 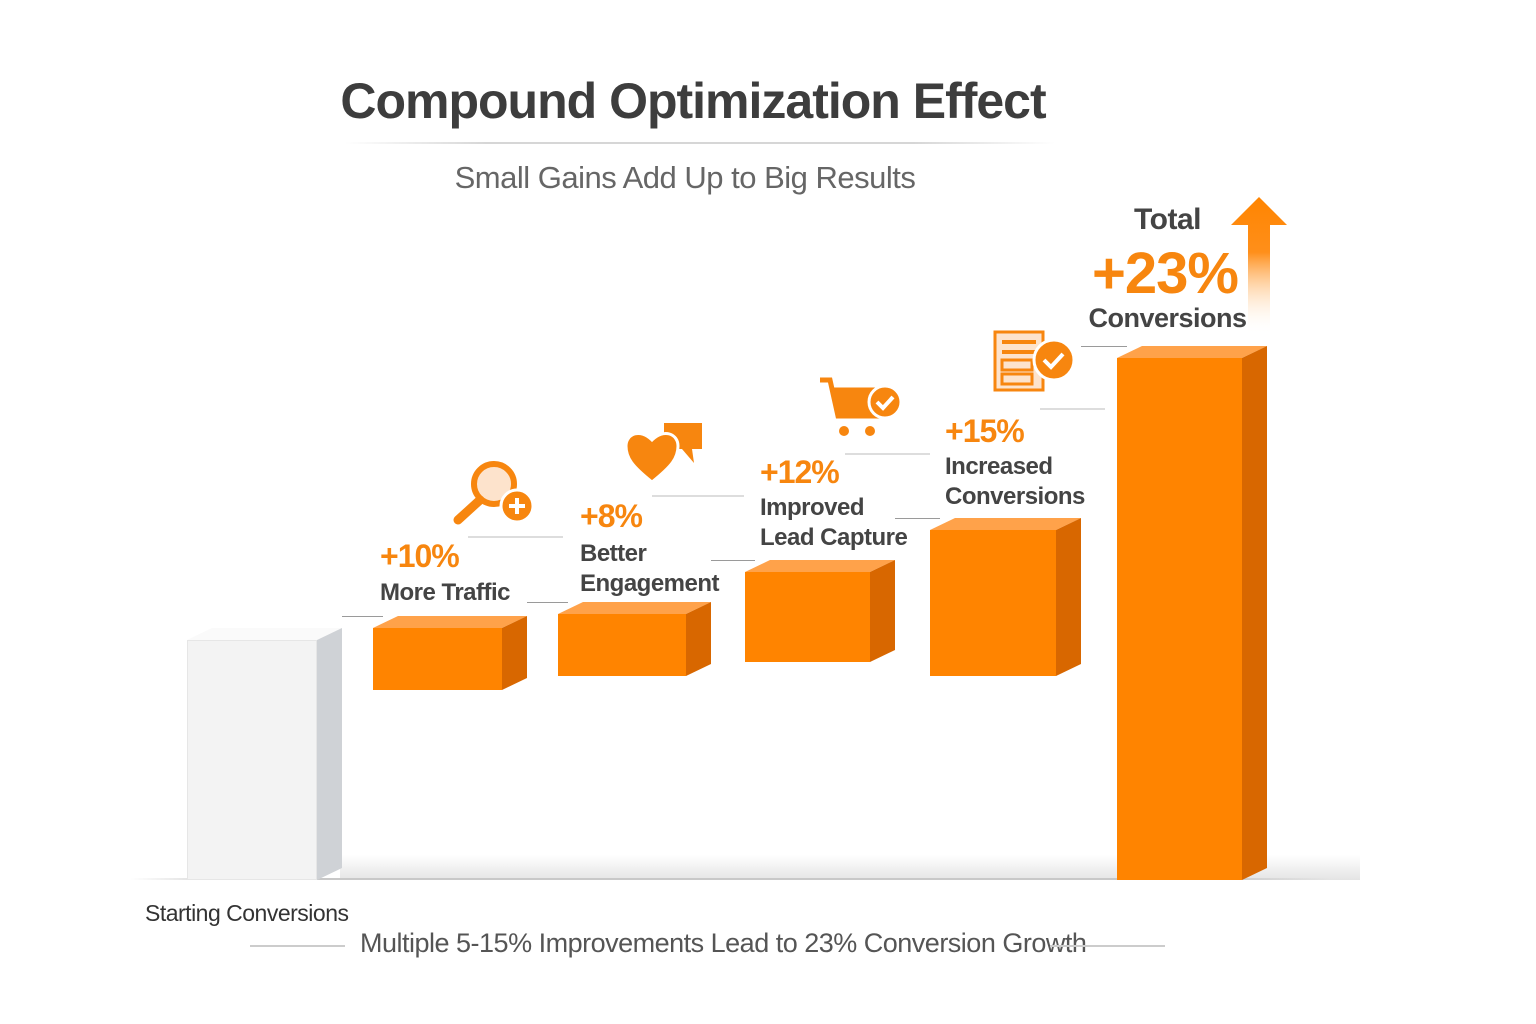 I want to click on step-2-label-2: Engagement, so click(x=650, y=583).